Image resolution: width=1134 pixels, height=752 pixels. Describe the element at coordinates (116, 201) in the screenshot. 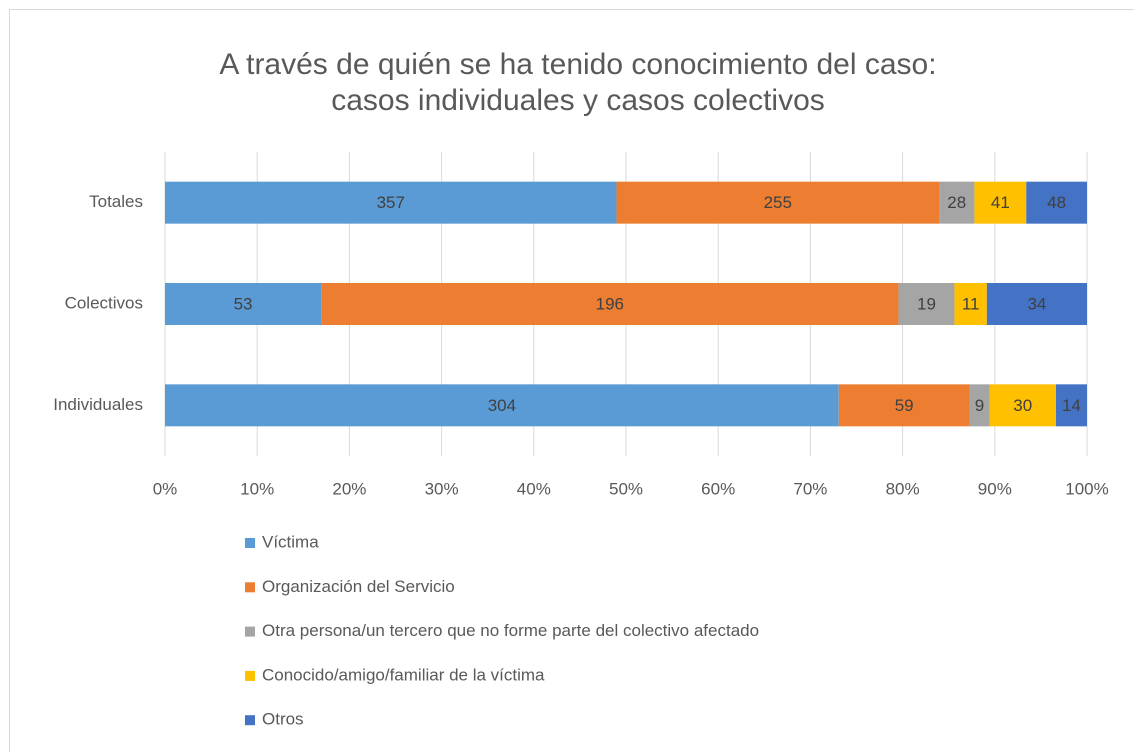

I see `y-tick-label: Totales` at that location.